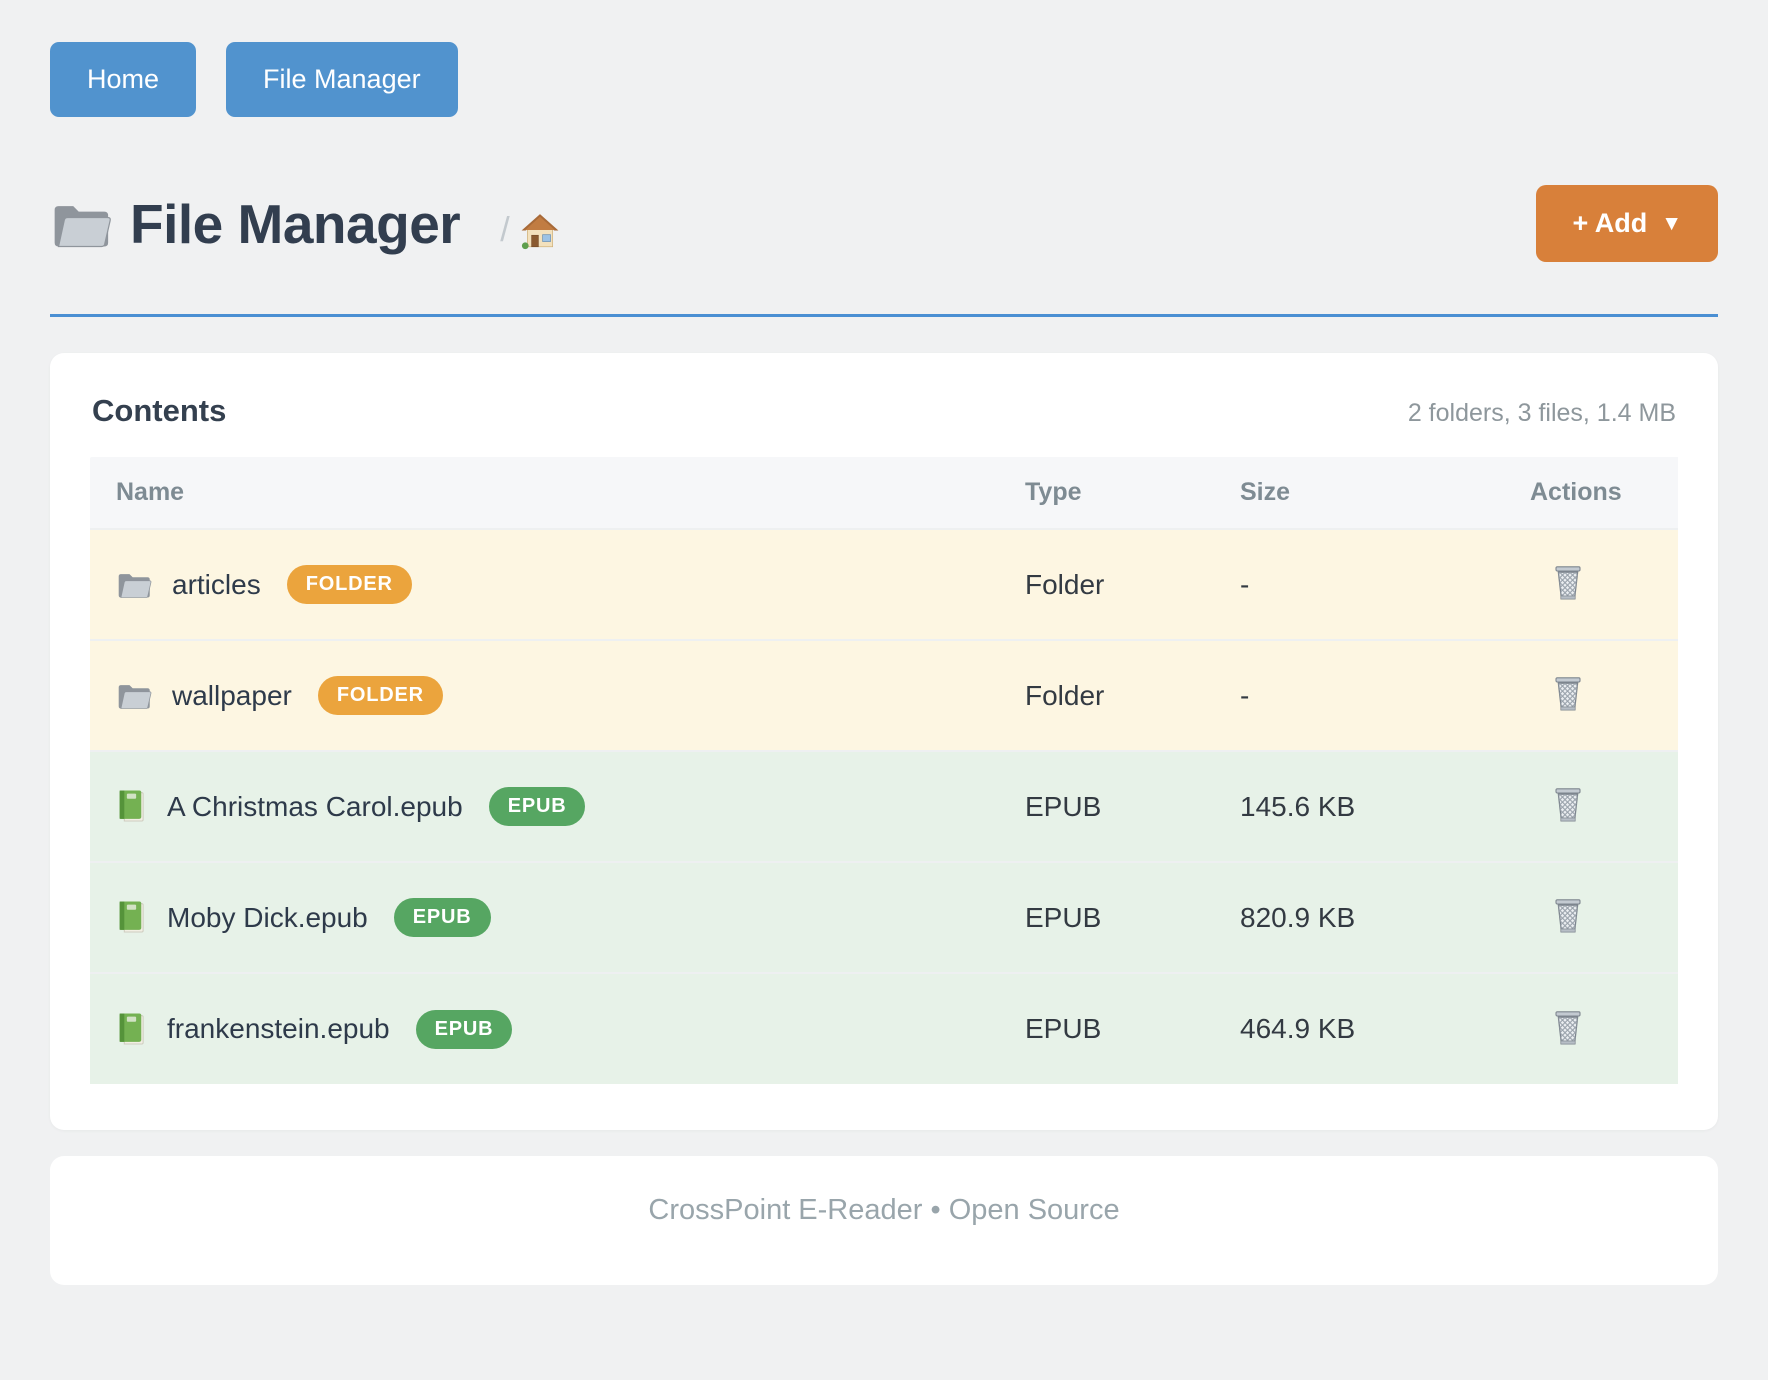  I want to click on column-header-actions: Actions, so click(1604, 493).